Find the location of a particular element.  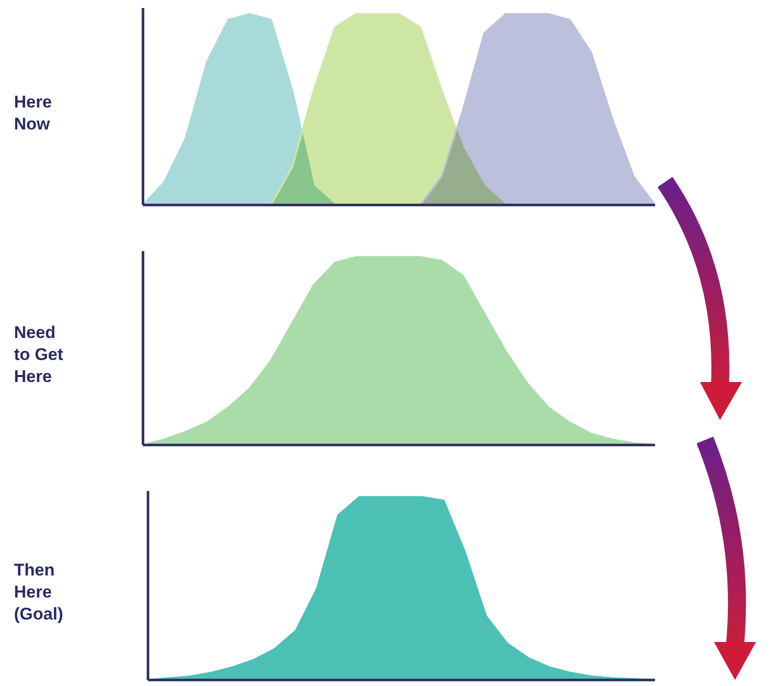

y-axis-title: Here Now is located at coordinates (33, 113).